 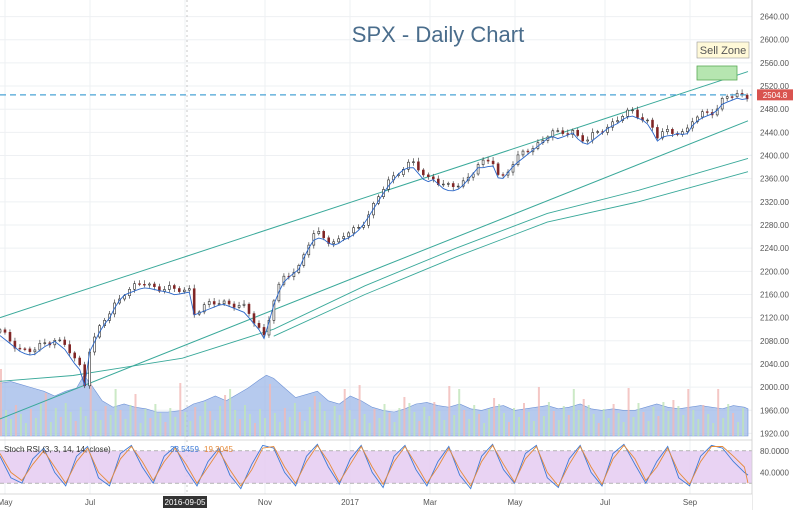 I want to click on price-tick-label: 2600.00, so click(x=774, y=40).